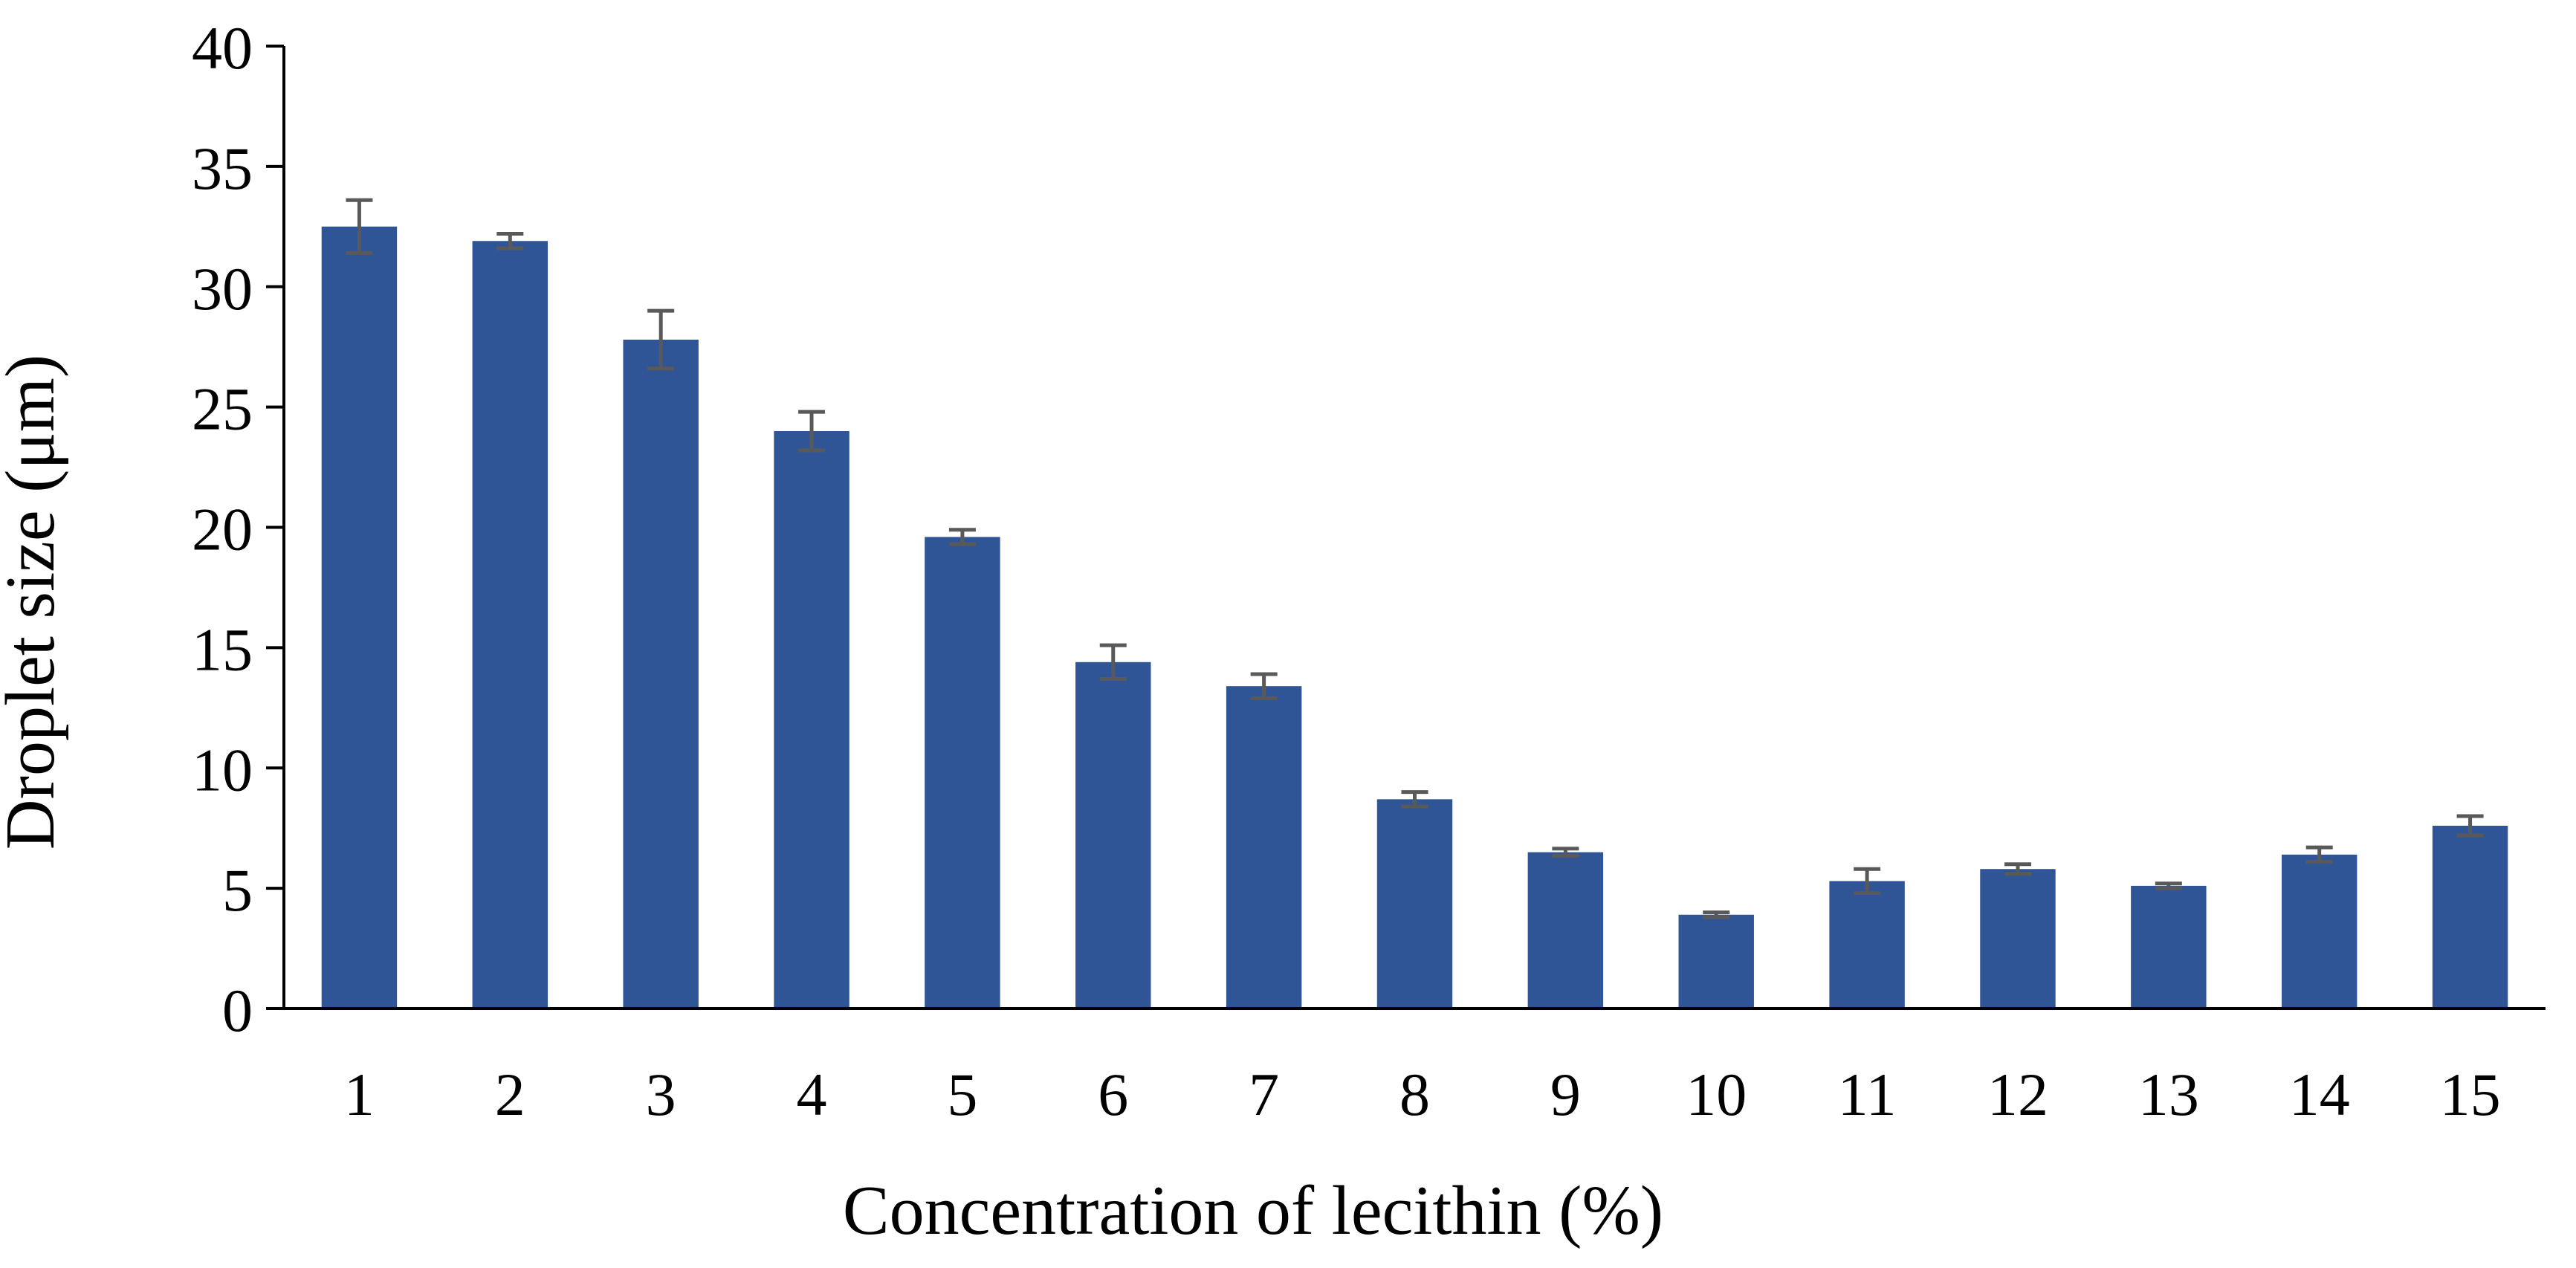  Describe the element at coordinates (1264, 1094) in the screenshot. I see `x-tick-label: 7` at that location.